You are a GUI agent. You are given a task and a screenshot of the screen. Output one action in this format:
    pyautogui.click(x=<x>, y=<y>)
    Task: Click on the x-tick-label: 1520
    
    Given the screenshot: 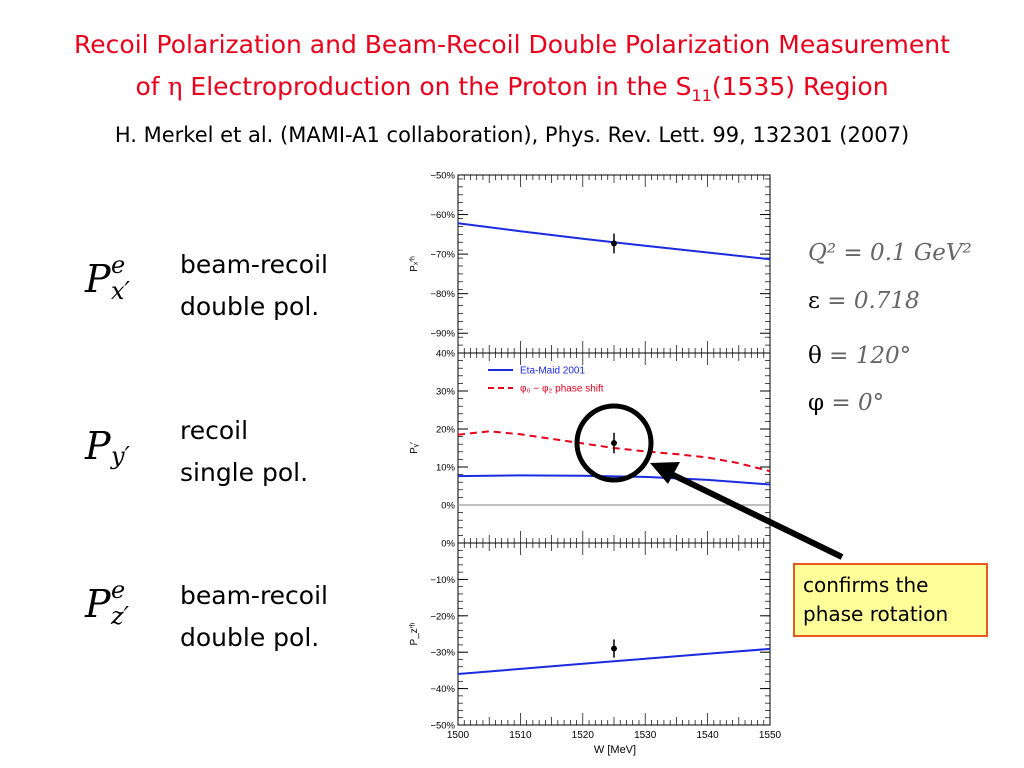 What is the action you would take?
    pyautogui.click(x=583, y=735)
    